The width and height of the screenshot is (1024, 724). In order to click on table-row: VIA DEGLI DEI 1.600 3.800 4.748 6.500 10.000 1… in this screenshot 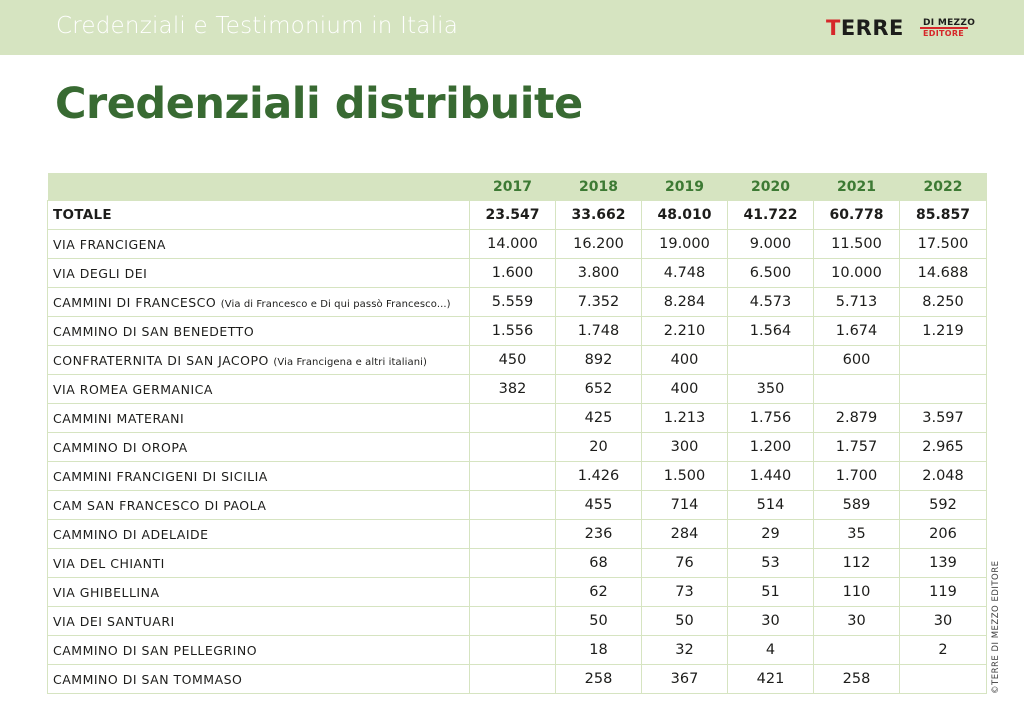, I will do `click(517, 273)`.